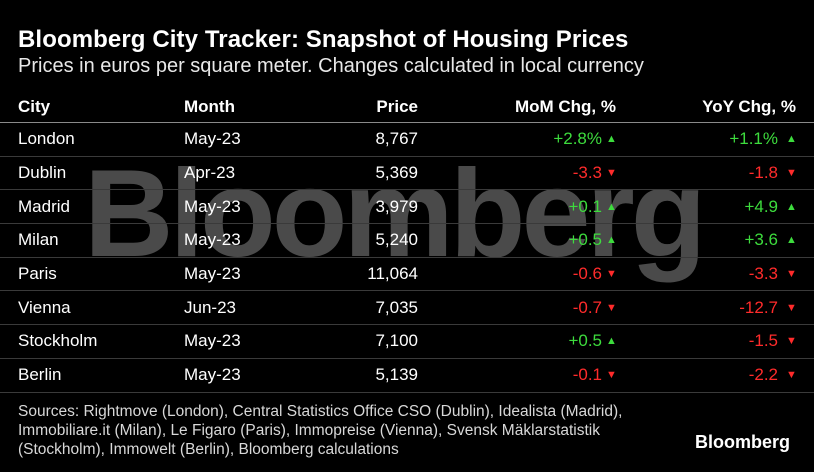  What do you see at coordinates (587, 173) in the screenshot?
I see `mom-change-cell: -3.3` at bounding box center [587, 173].